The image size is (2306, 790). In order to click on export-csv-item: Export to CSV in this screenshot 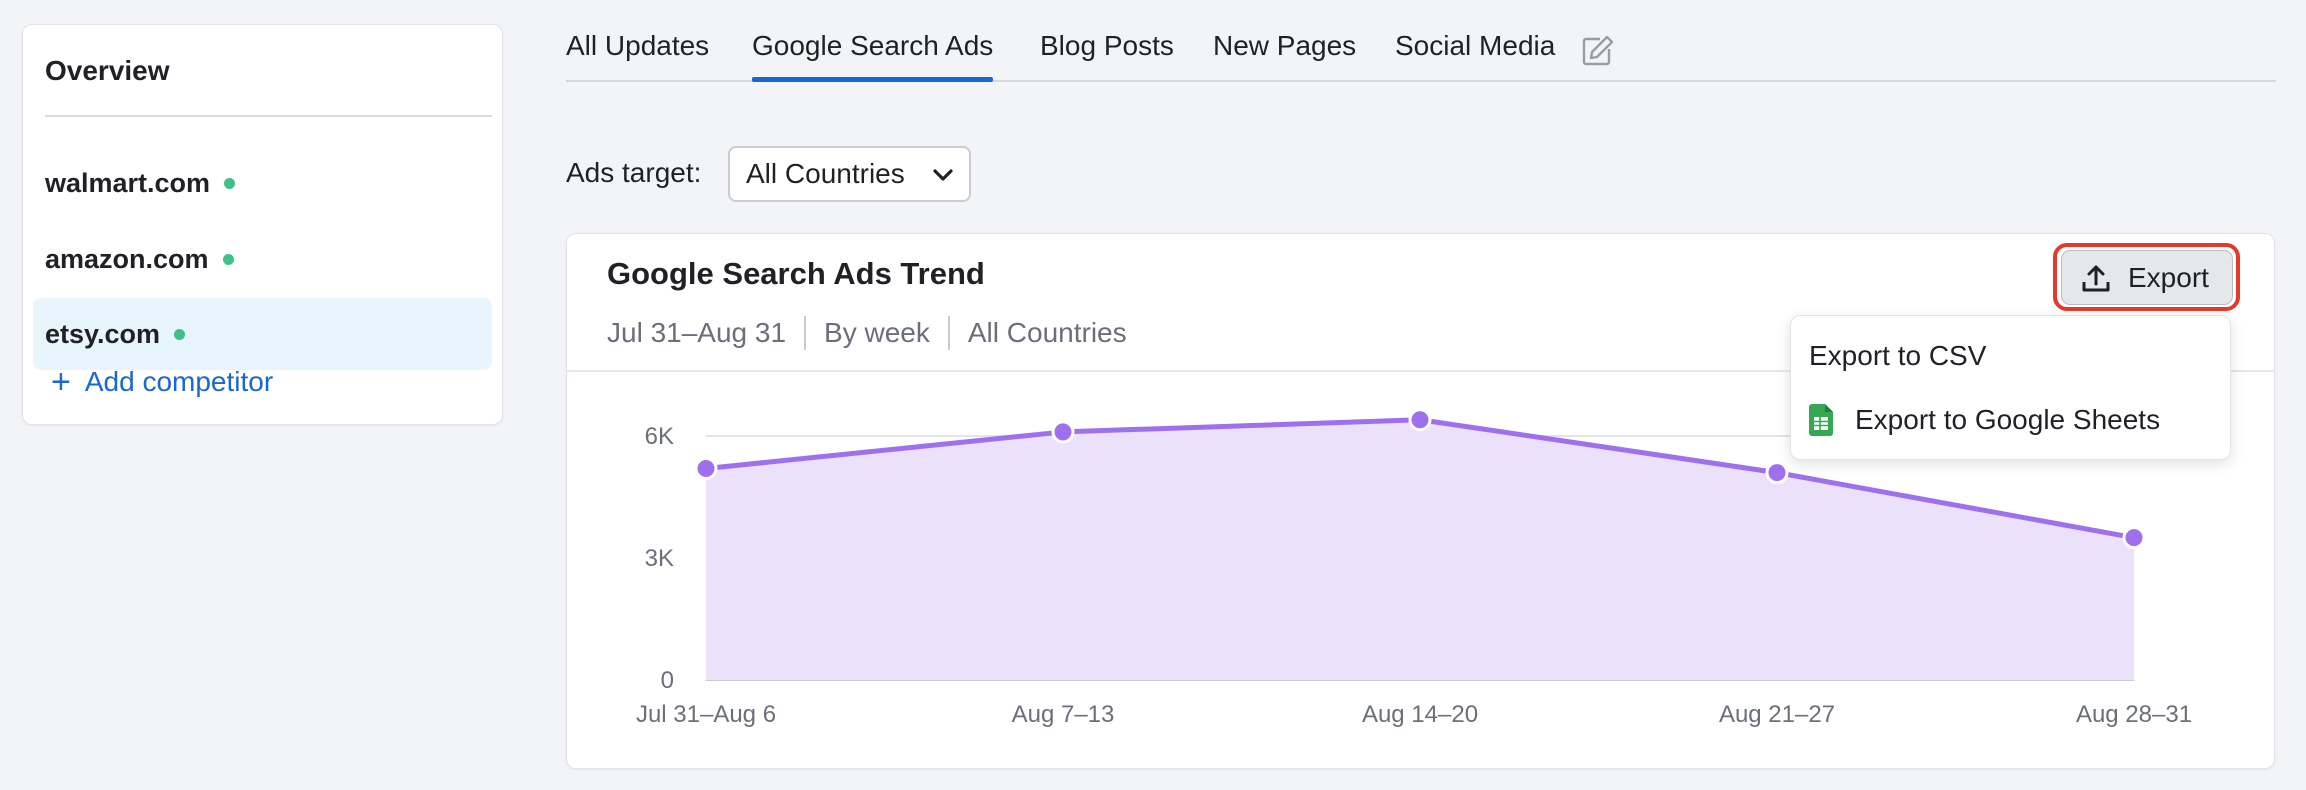, I will do `click(2010, 356)`.